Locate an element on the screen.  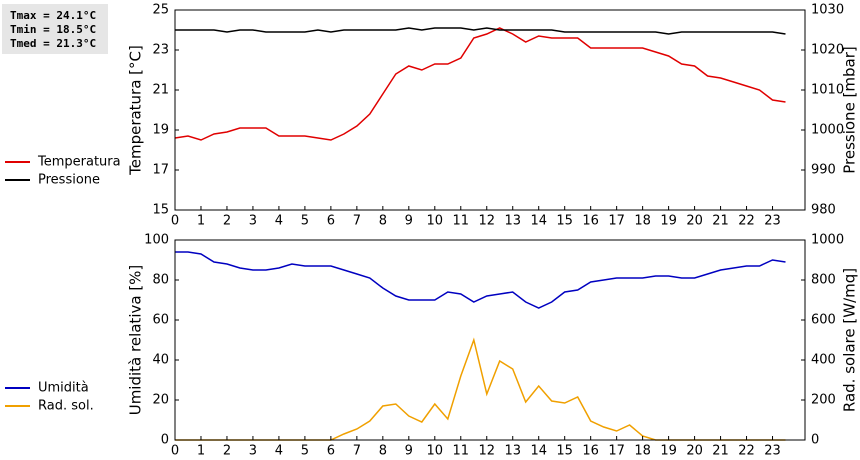
y2-tick-label: 600 is located at coordinates (823, 320).